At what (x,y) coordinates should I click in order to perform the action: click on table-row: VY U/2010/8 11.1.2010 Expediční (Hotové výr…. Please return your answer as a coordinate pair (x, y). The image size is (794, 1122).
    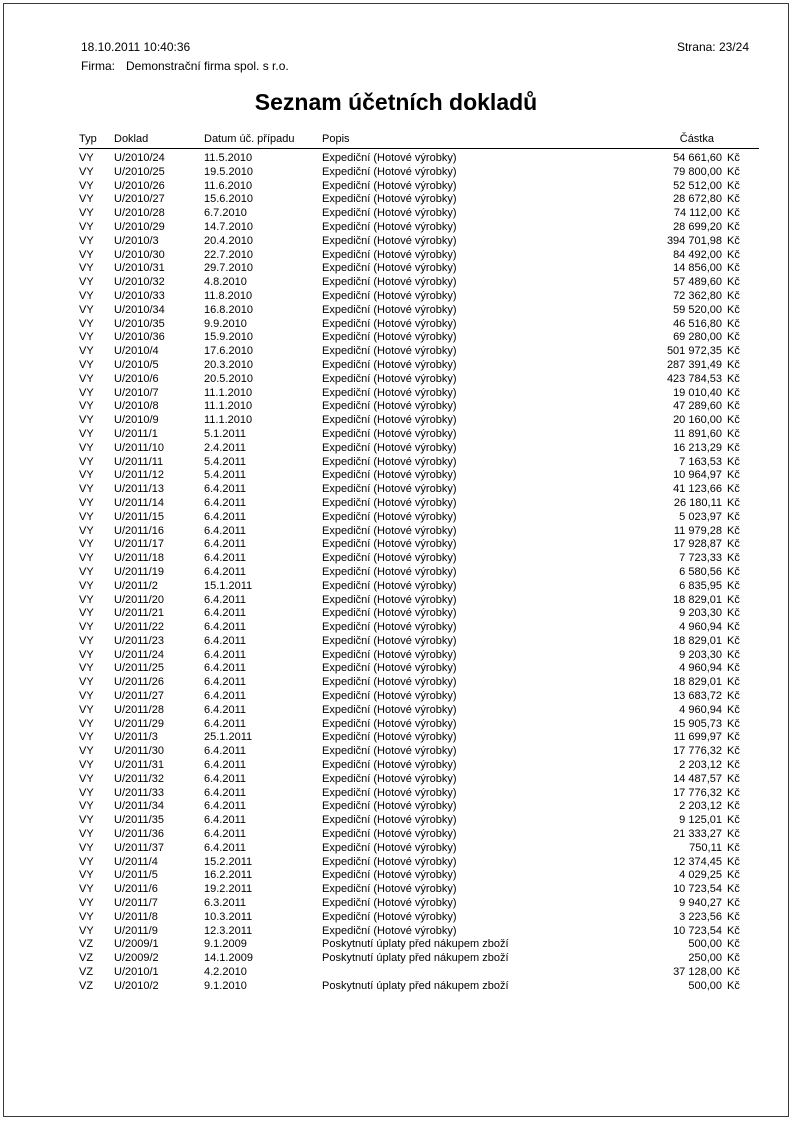
    Looking at the image, I should click on (419, 407).